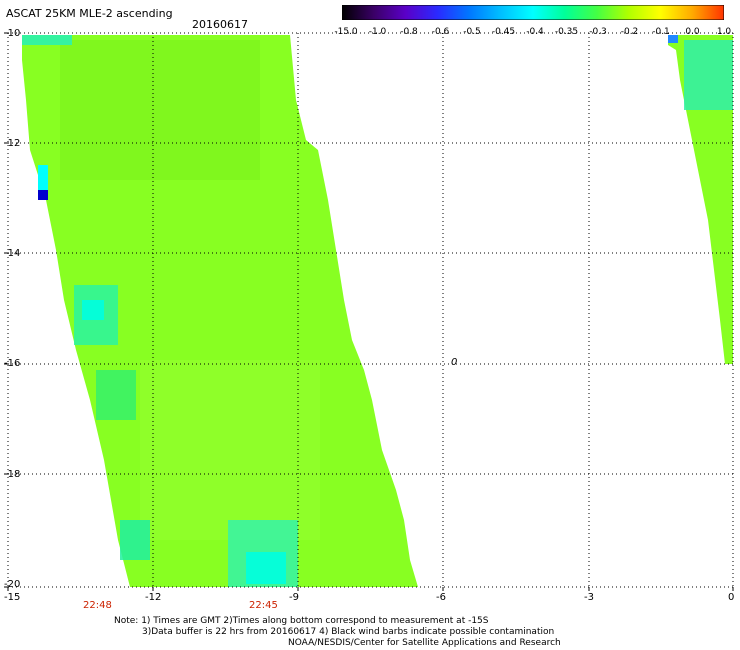 This screenshot has height=650, width=740. What do you see at coordinates (12, 474) in the screenshot?
I see `y-label--18: -18` at bounding box center [12, 474].